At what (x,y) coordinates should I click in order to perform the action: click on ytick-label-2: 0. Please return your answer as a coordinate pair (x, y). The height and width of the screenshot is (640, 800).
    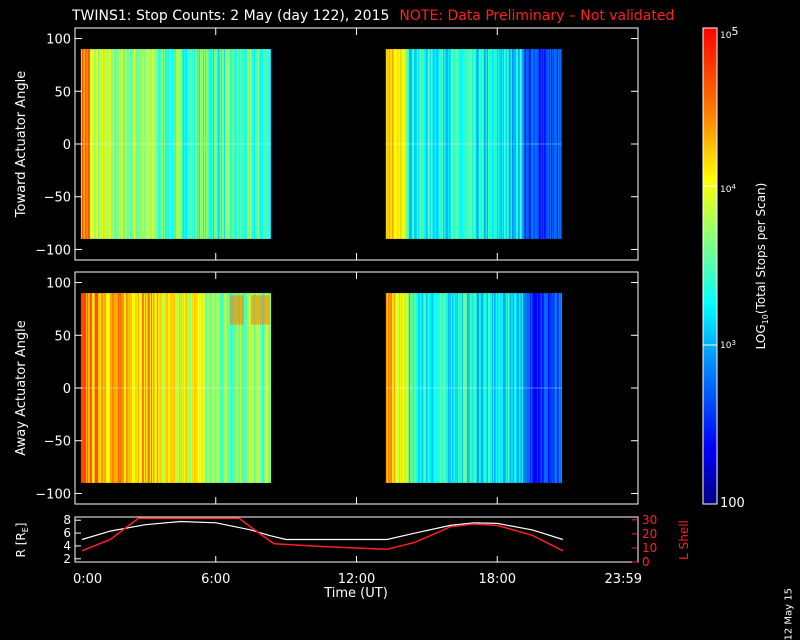
    Looking at the image, I should click on (67, 145).